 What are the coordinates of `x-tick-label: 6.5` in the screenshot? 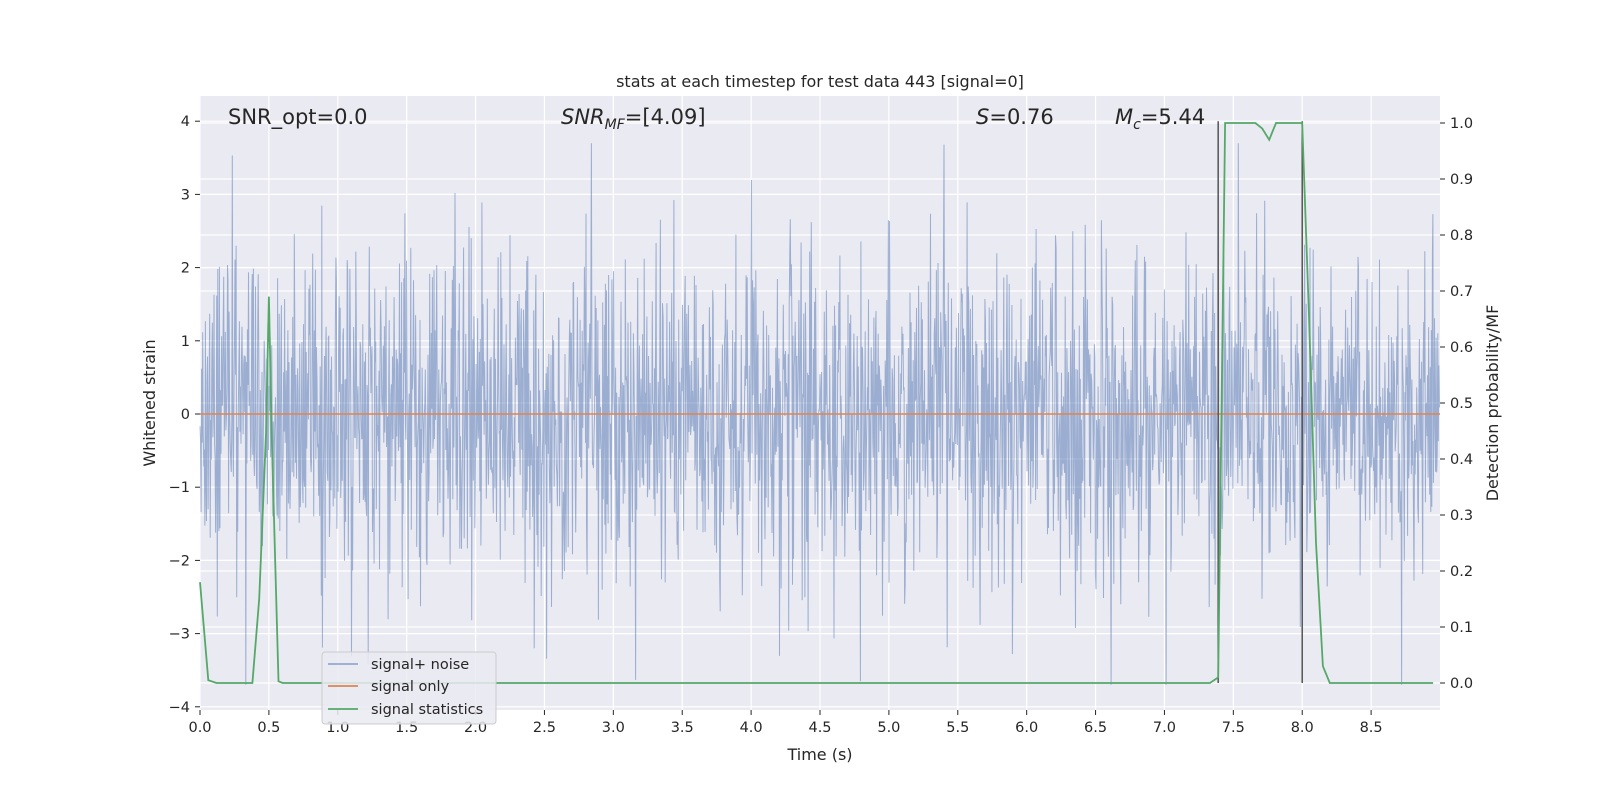 It's located at (1095, 728).